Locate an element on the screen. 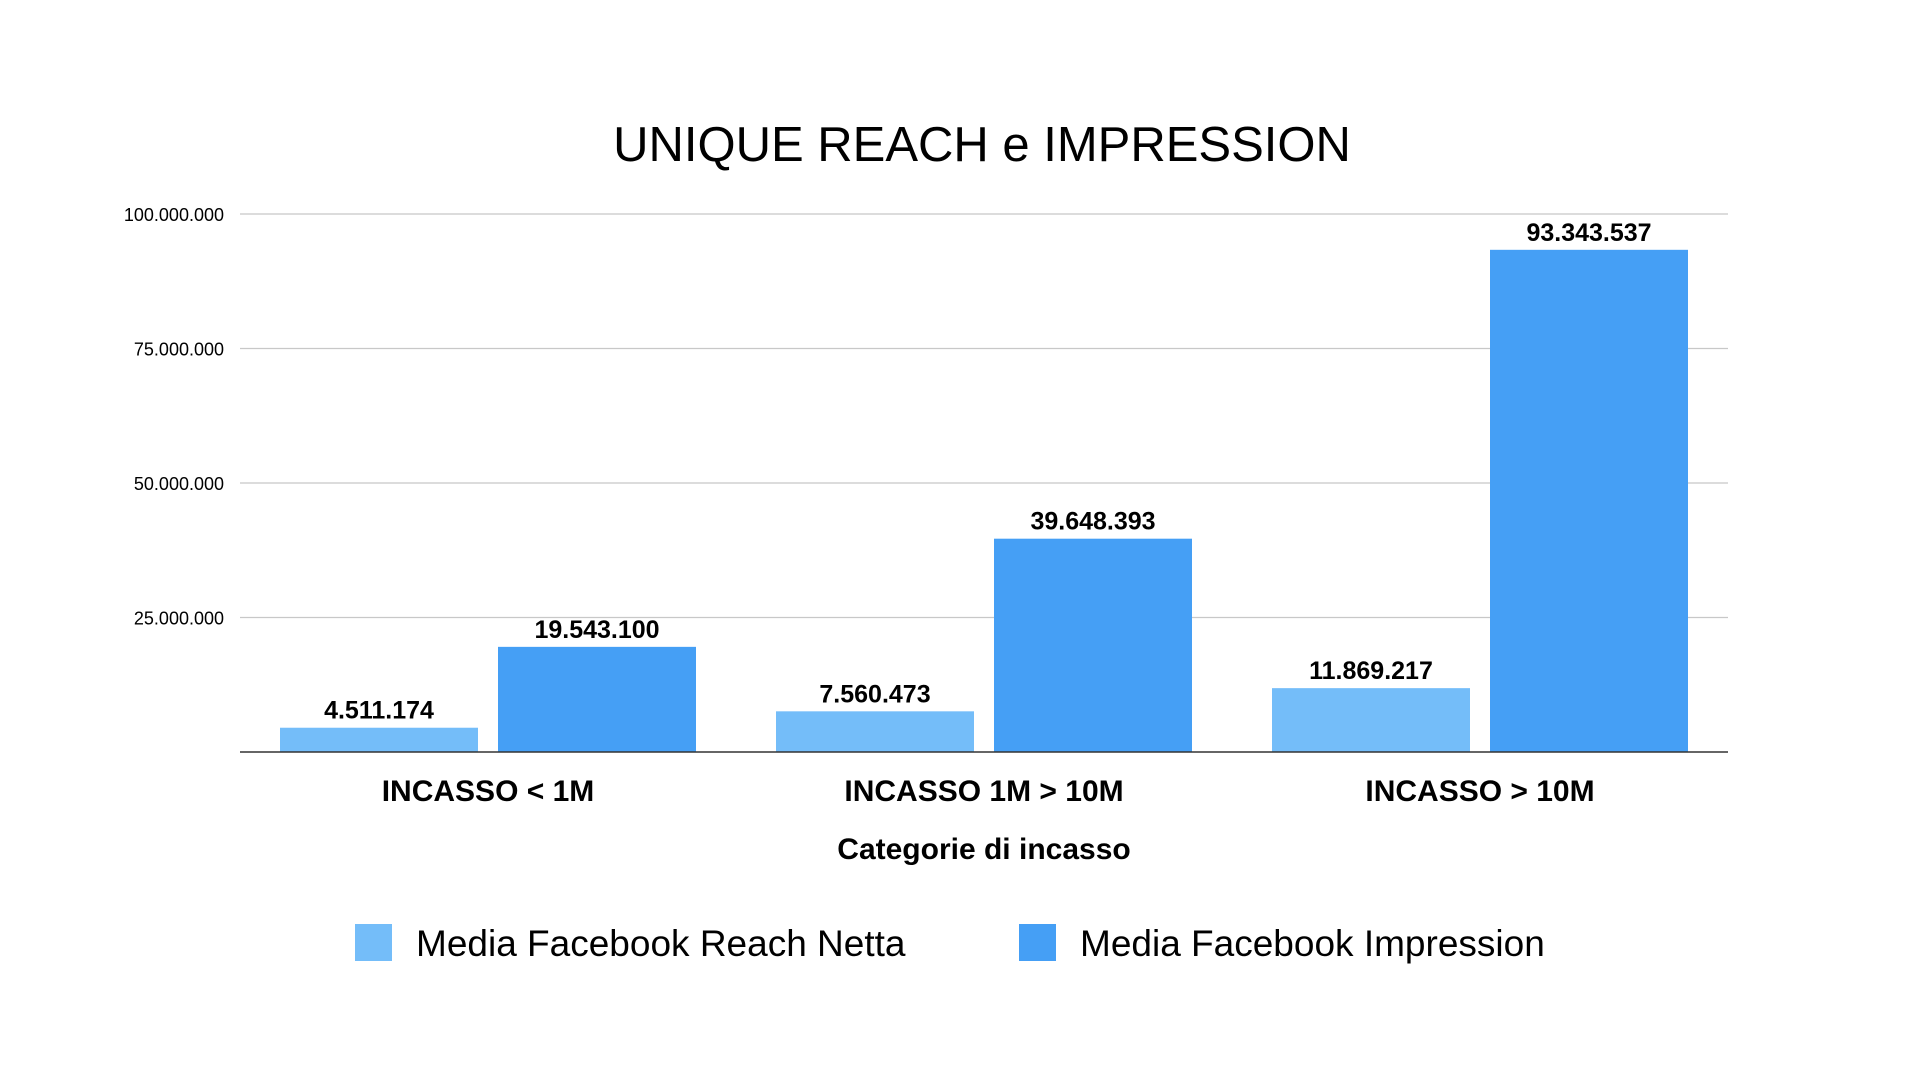 This screenshot has width=1920, height=1080. x-tick-label: INCASSO > 10M is located at coordinates (1479, 791).